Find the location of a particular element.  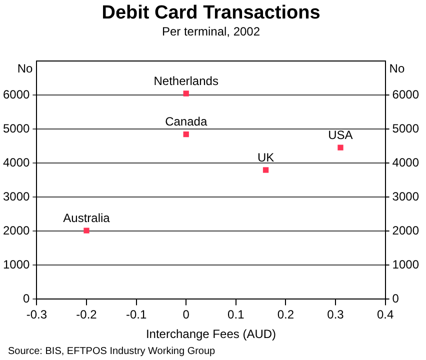

x-tick-label: -0.3 is located at coordinates (37, 315).